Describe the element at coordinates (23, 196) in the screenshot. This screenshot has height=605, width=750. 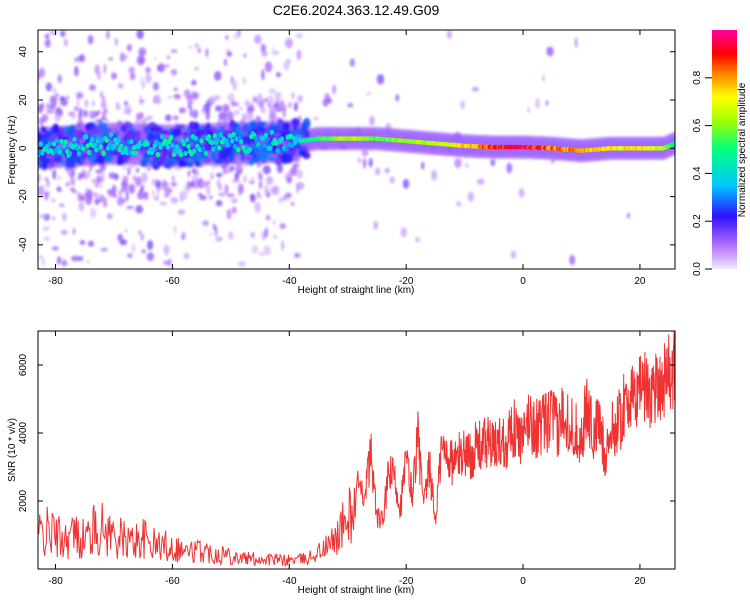
I see `spectrogram-y-tick-label: -20` at that location.